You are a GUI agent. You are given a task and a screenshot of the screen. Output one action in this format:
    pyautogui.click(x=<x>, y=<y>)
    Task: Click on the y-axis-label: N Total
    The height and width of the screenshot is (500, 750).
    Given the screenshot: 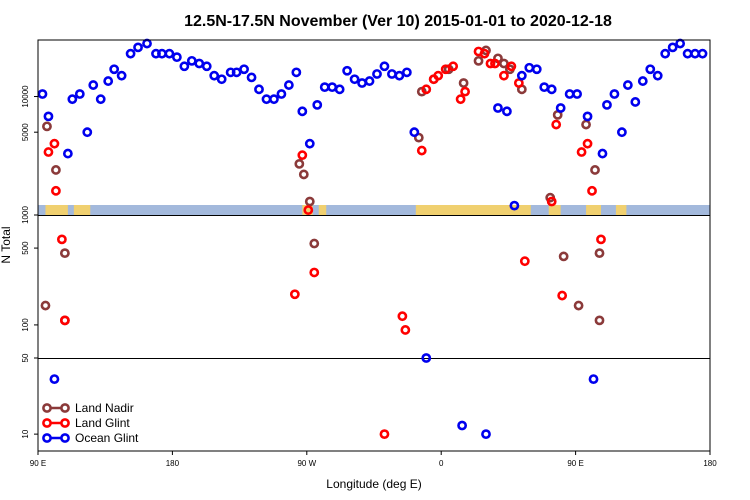 What is the action you would take?
    pyautogui.click(x=6, y=244)
    